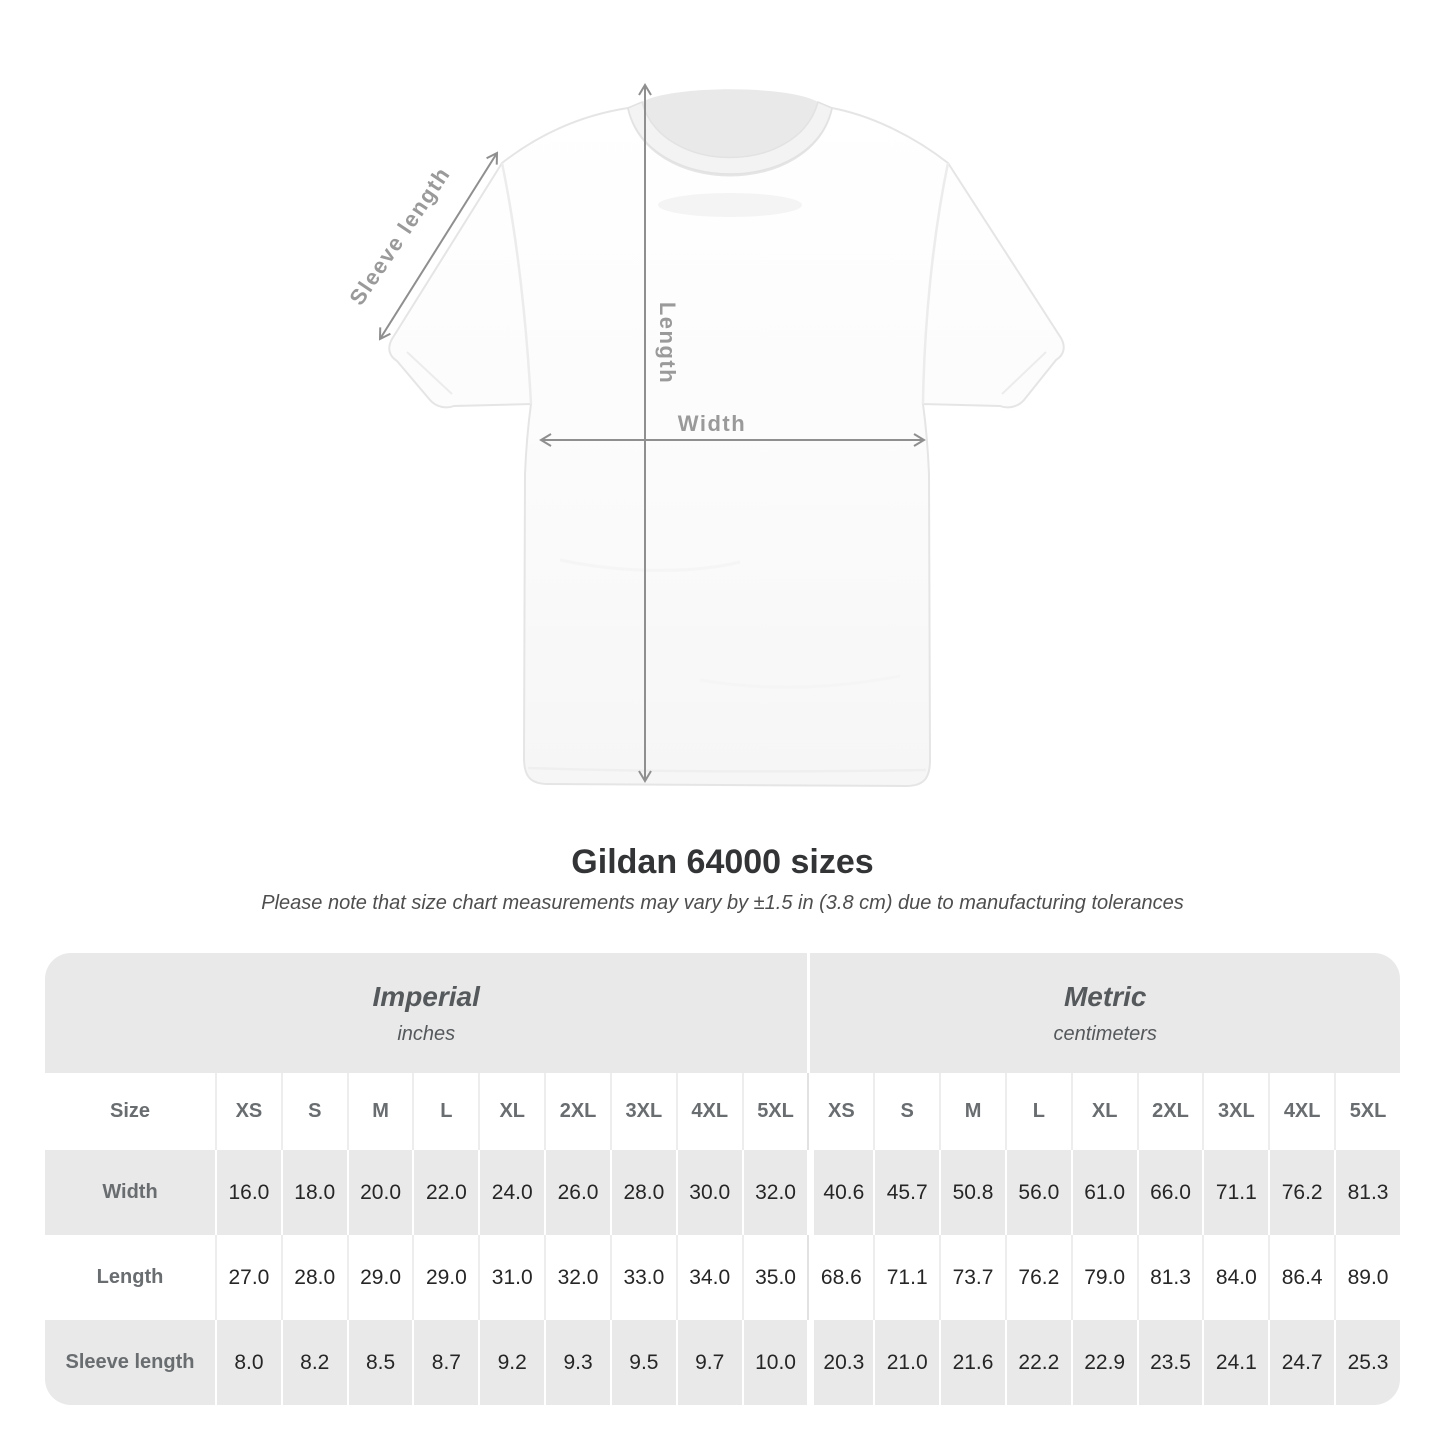  What do you see at coordinates (1169, 1111) in the screenshot?
I see `size-header-metric-2xl: 2XL` at bounding box center [1169, 1111].